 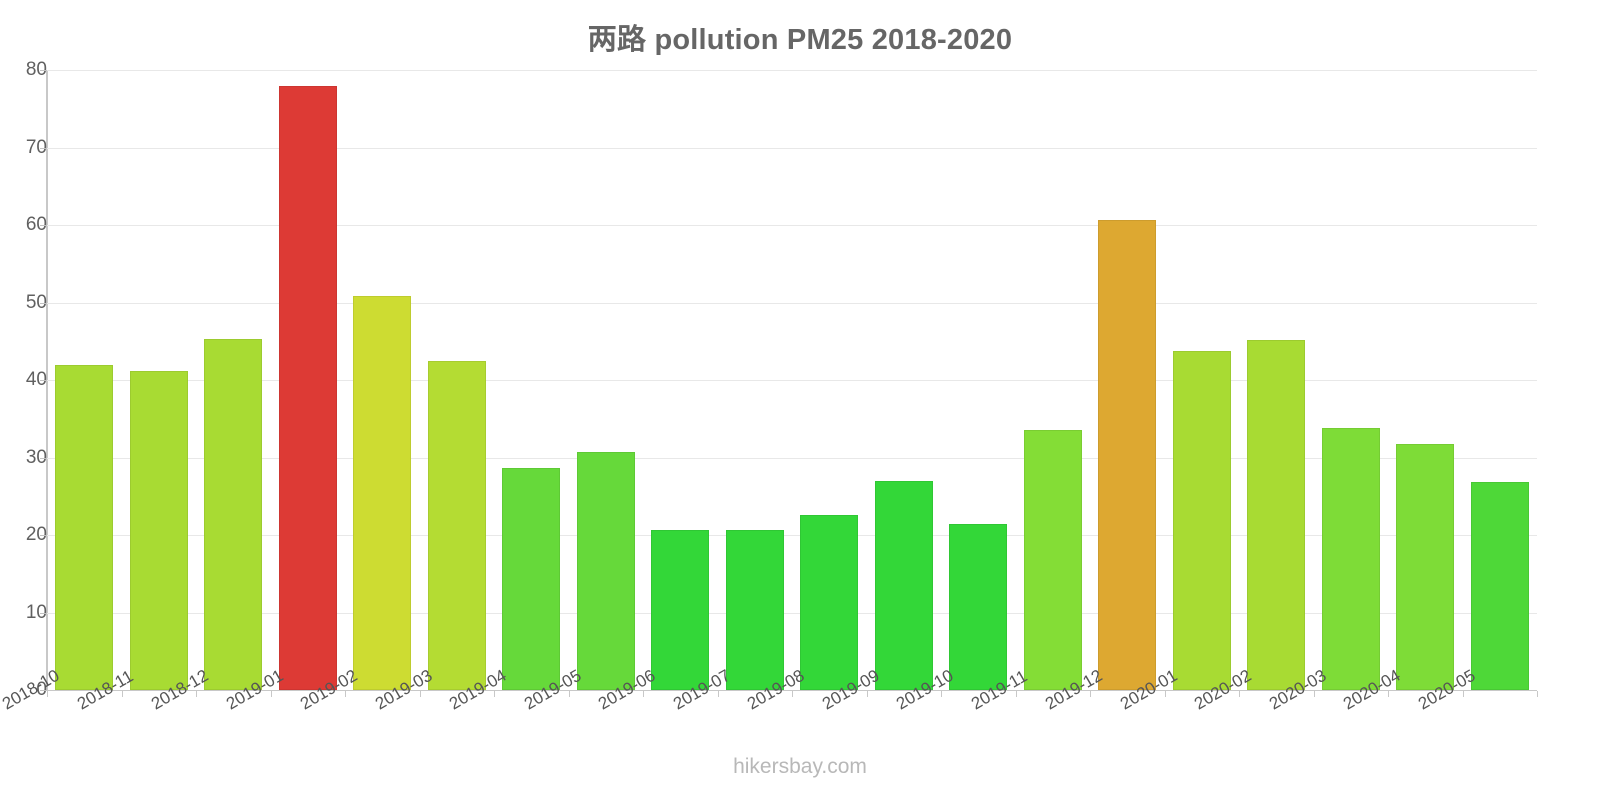 I want to click on y-axis-tick-label: 40, so click(x=36, y=379).